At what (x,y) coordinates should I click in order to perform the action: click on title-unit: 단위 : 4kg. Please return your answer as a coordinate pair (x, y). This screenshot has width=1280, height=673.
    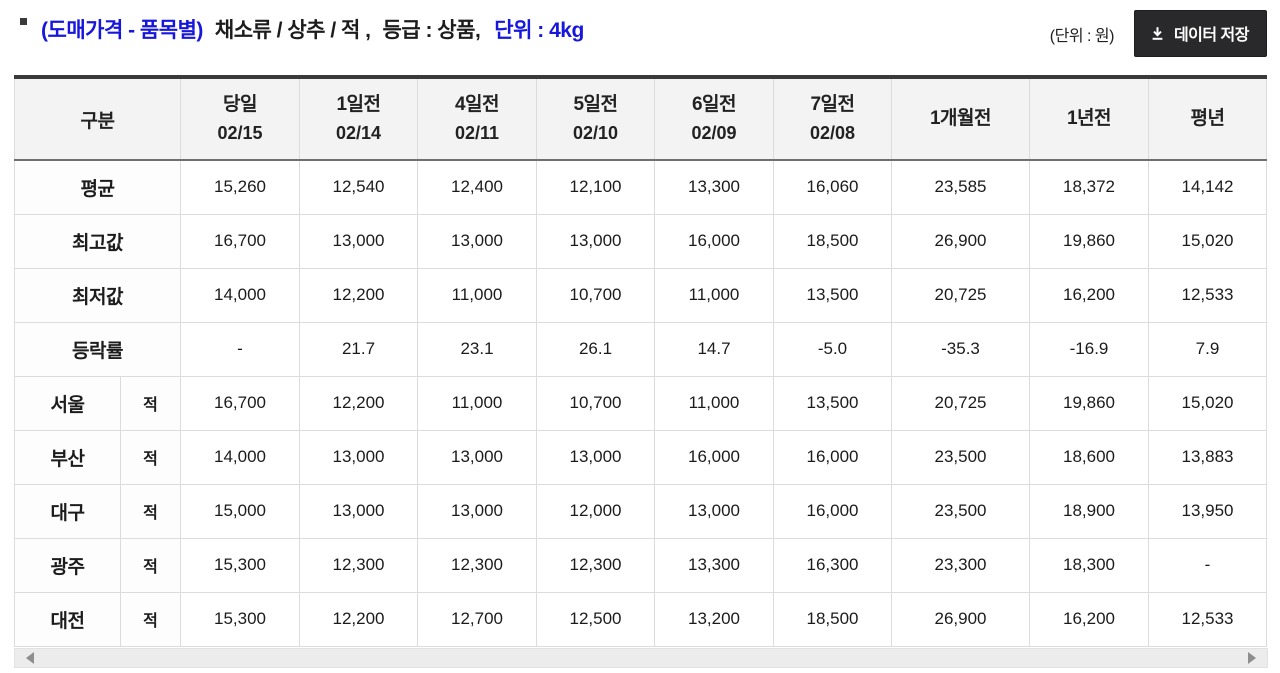
    Looking at the image, I should click on (539, 30).